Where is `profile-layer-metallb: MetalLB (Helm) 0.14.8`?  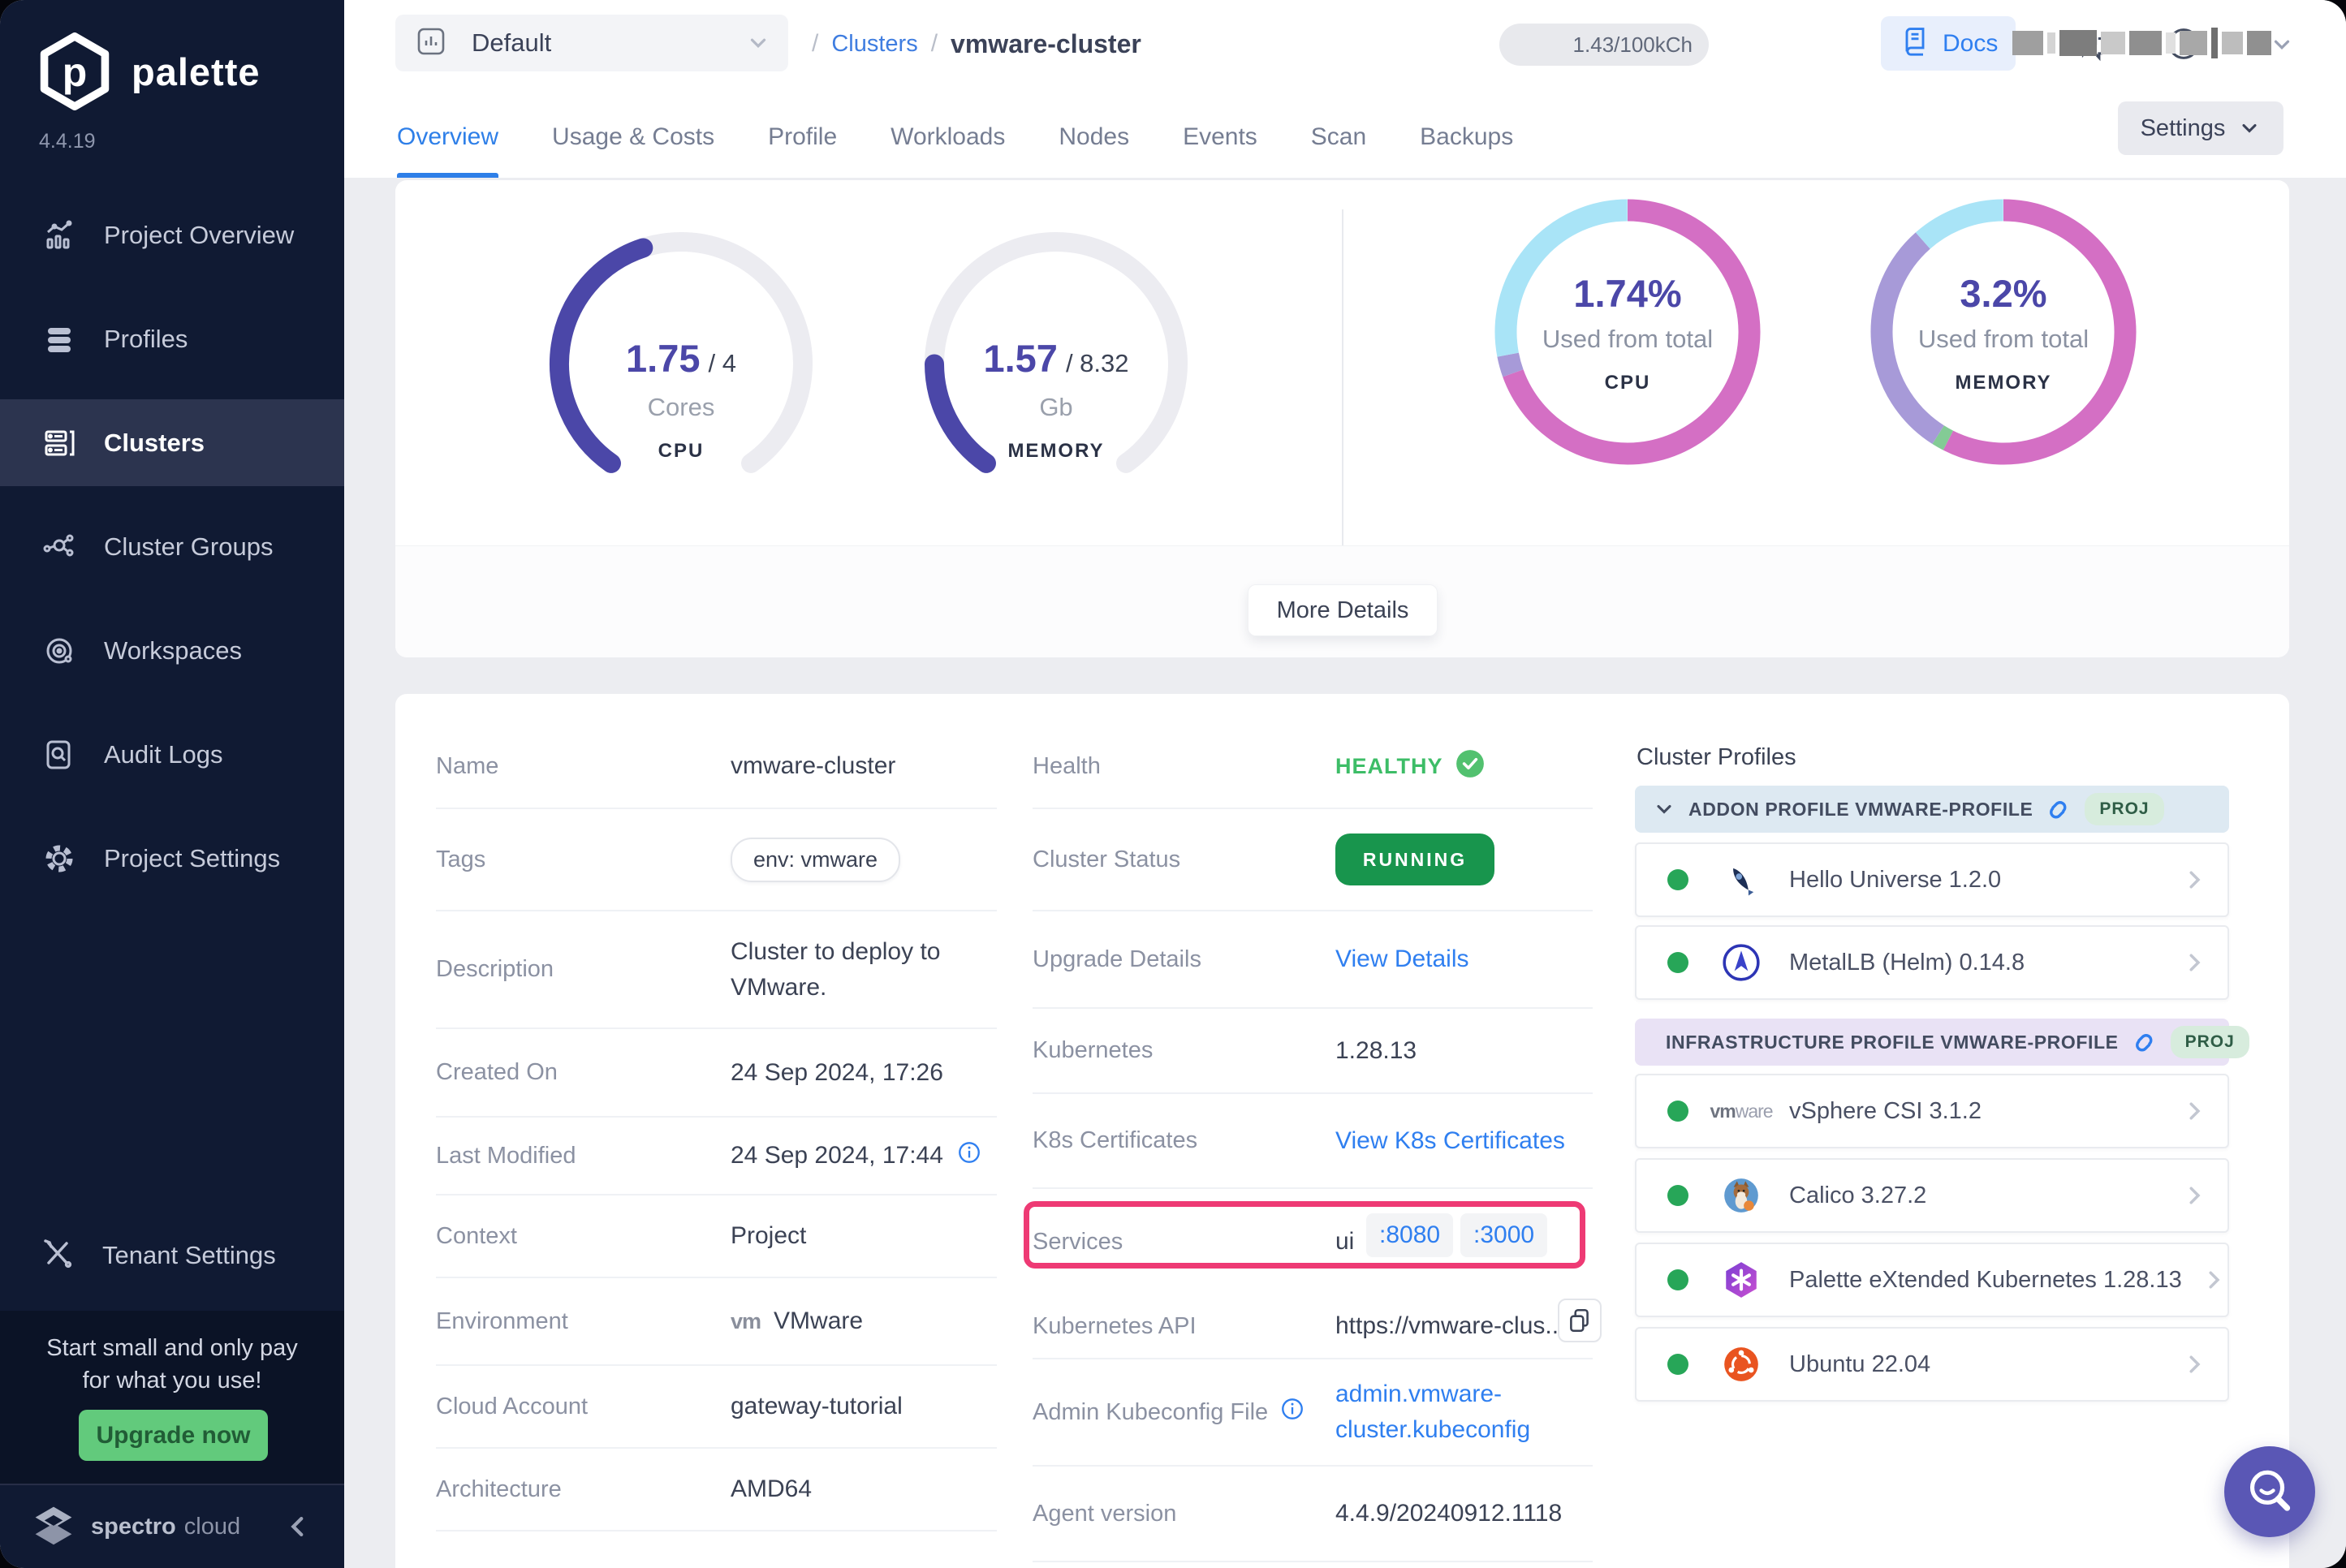
profile-layer-metallb: MetalLB (Helm) 0.14.8 is located at coordinates (1932, 963).